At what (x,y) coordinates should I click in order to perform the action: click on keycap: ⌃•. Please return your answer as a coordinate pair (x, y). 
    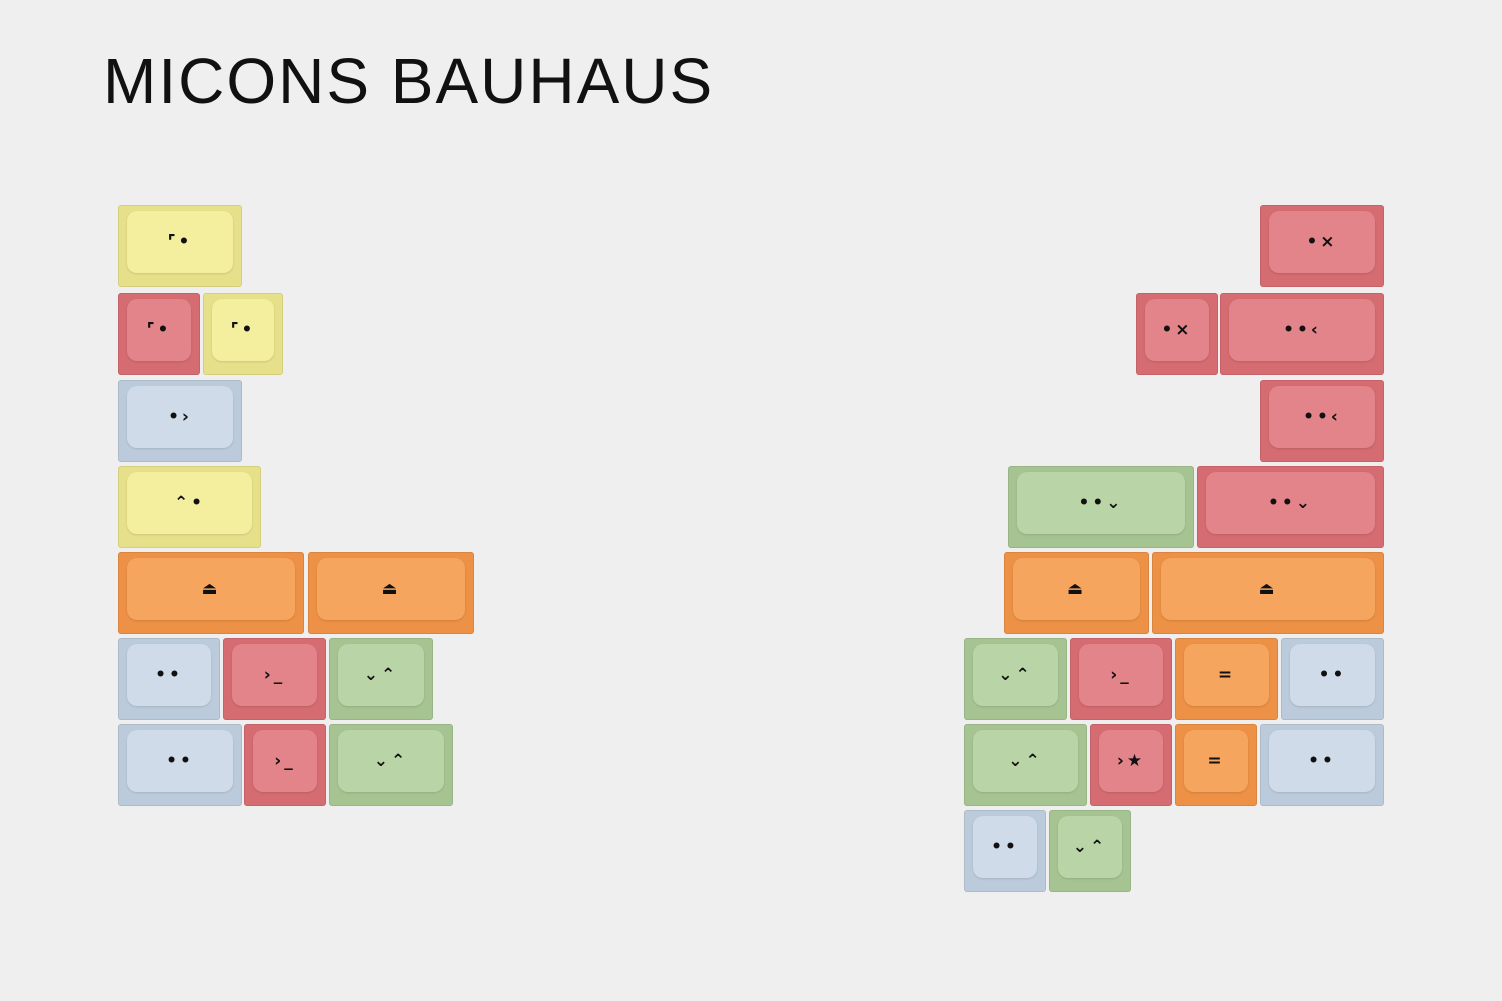
    Looking at the image, I should click on (189, 507).